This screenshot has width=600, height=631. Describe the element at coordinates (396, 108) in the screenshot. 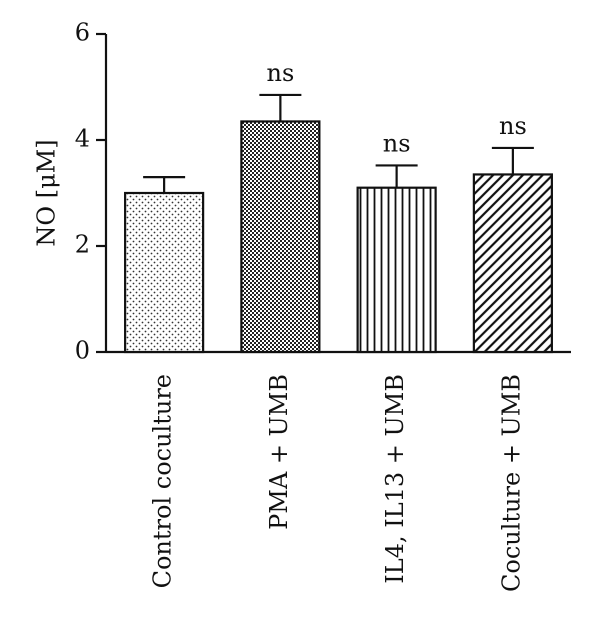

I see `annotations: ns ns ns` at that location.